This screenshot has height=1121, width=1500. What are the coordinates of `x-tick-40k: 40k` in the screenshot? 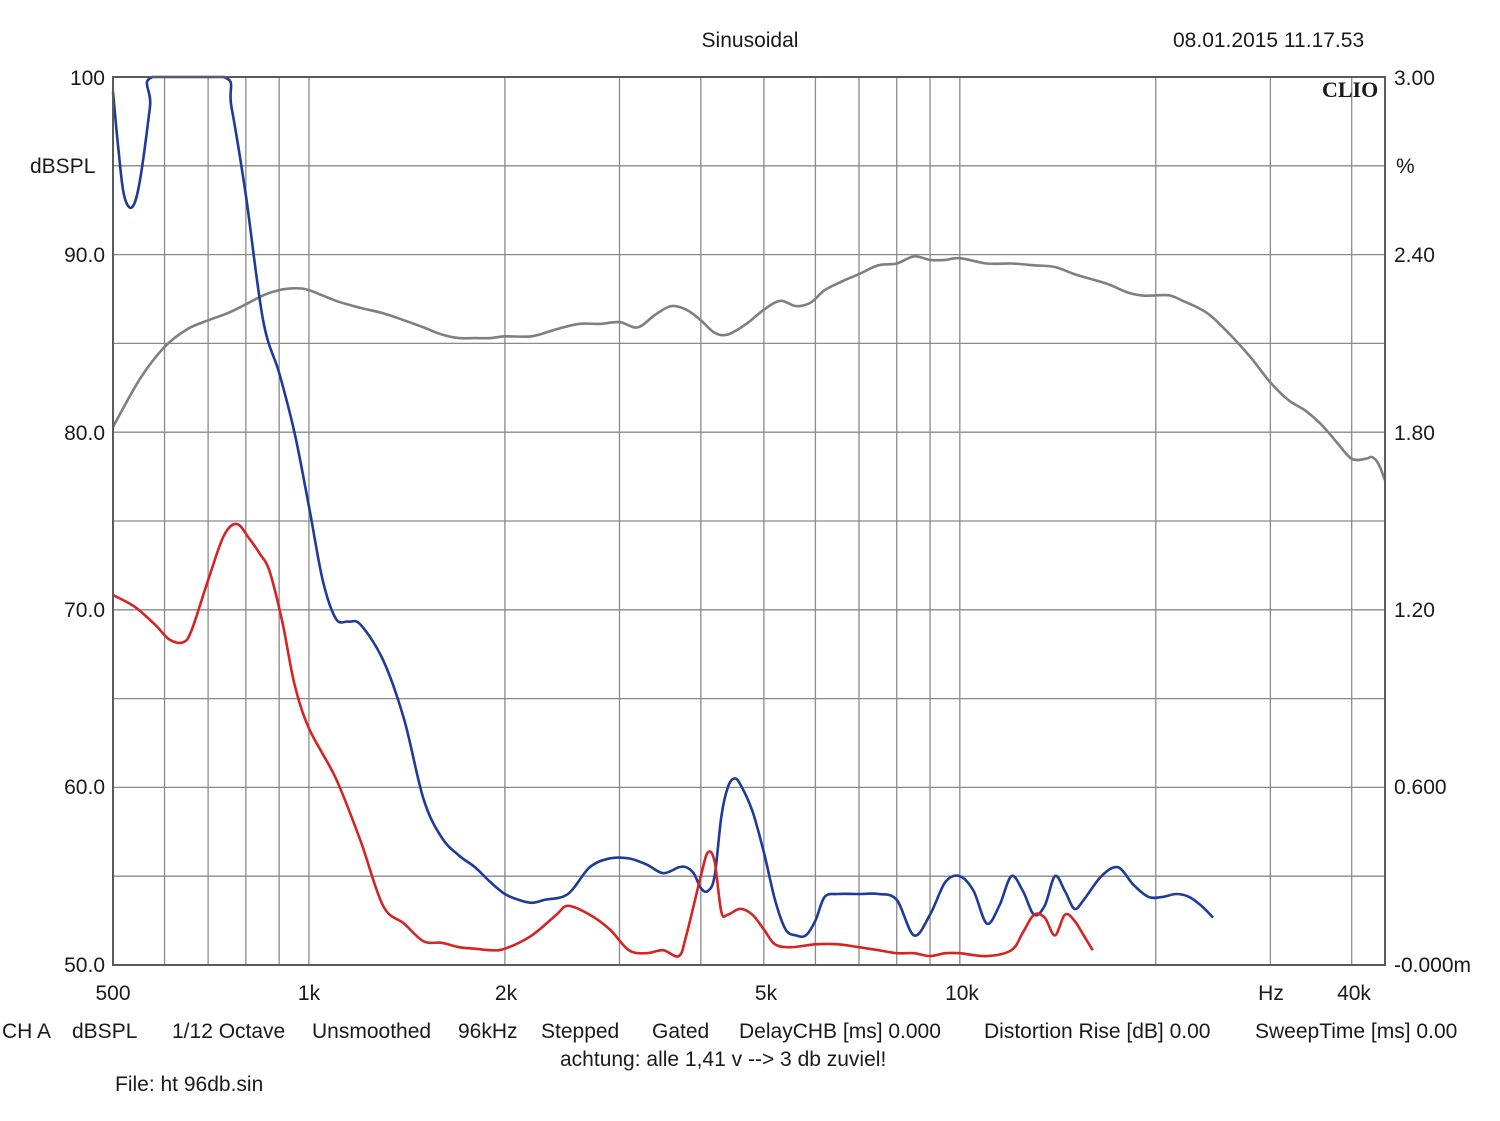 It's located at (1354, 993).